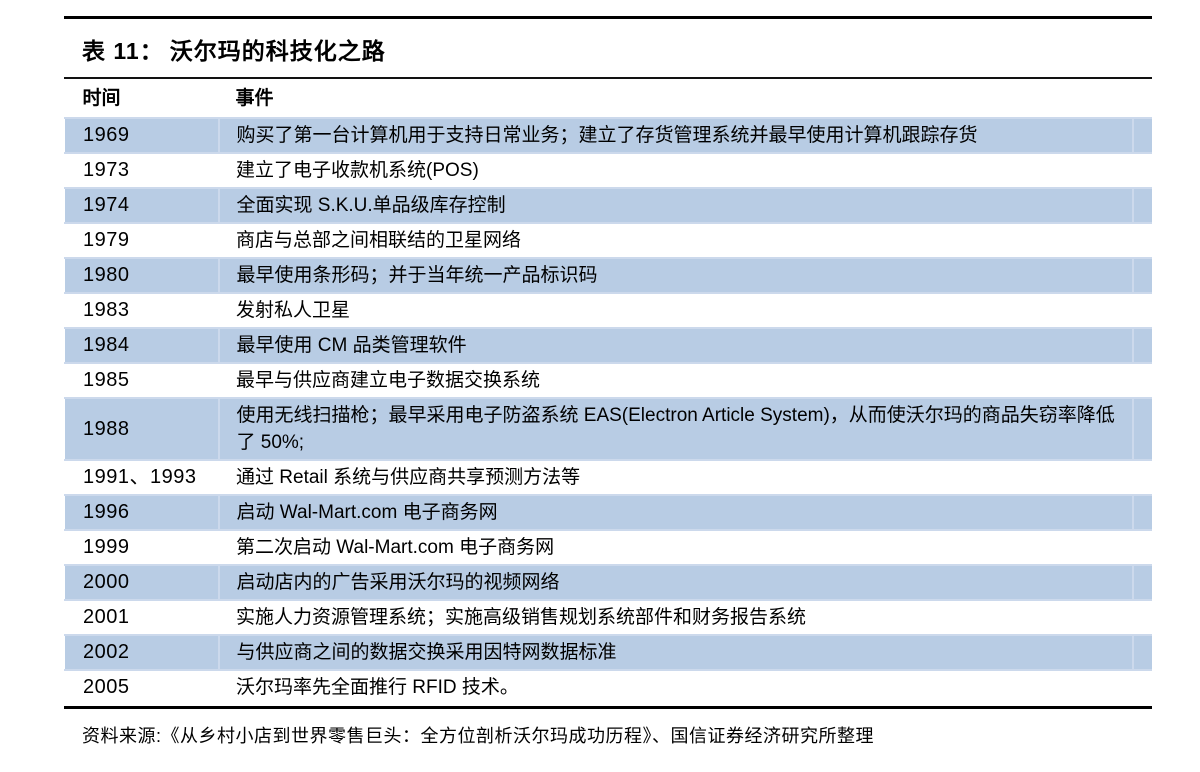 Image resolution: width=1200 pixels, height=772 pixels. What do you see at coordinates (357, 170) in the screenshot?
I see `event-cell: 建立了电子收款机系统(POS)` at bounding box center [357, 170].